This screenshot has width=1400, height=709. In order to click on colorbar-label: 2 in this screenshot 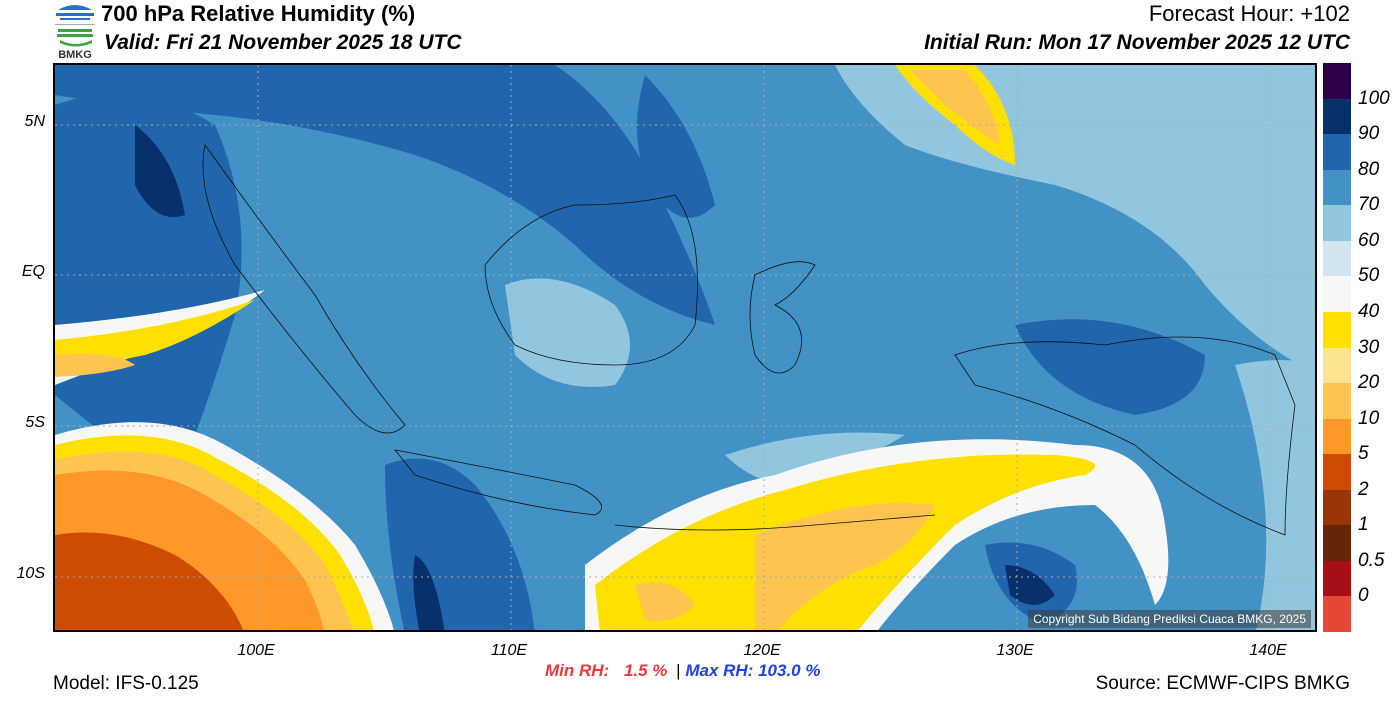, I will do `click(1363, 489)`.